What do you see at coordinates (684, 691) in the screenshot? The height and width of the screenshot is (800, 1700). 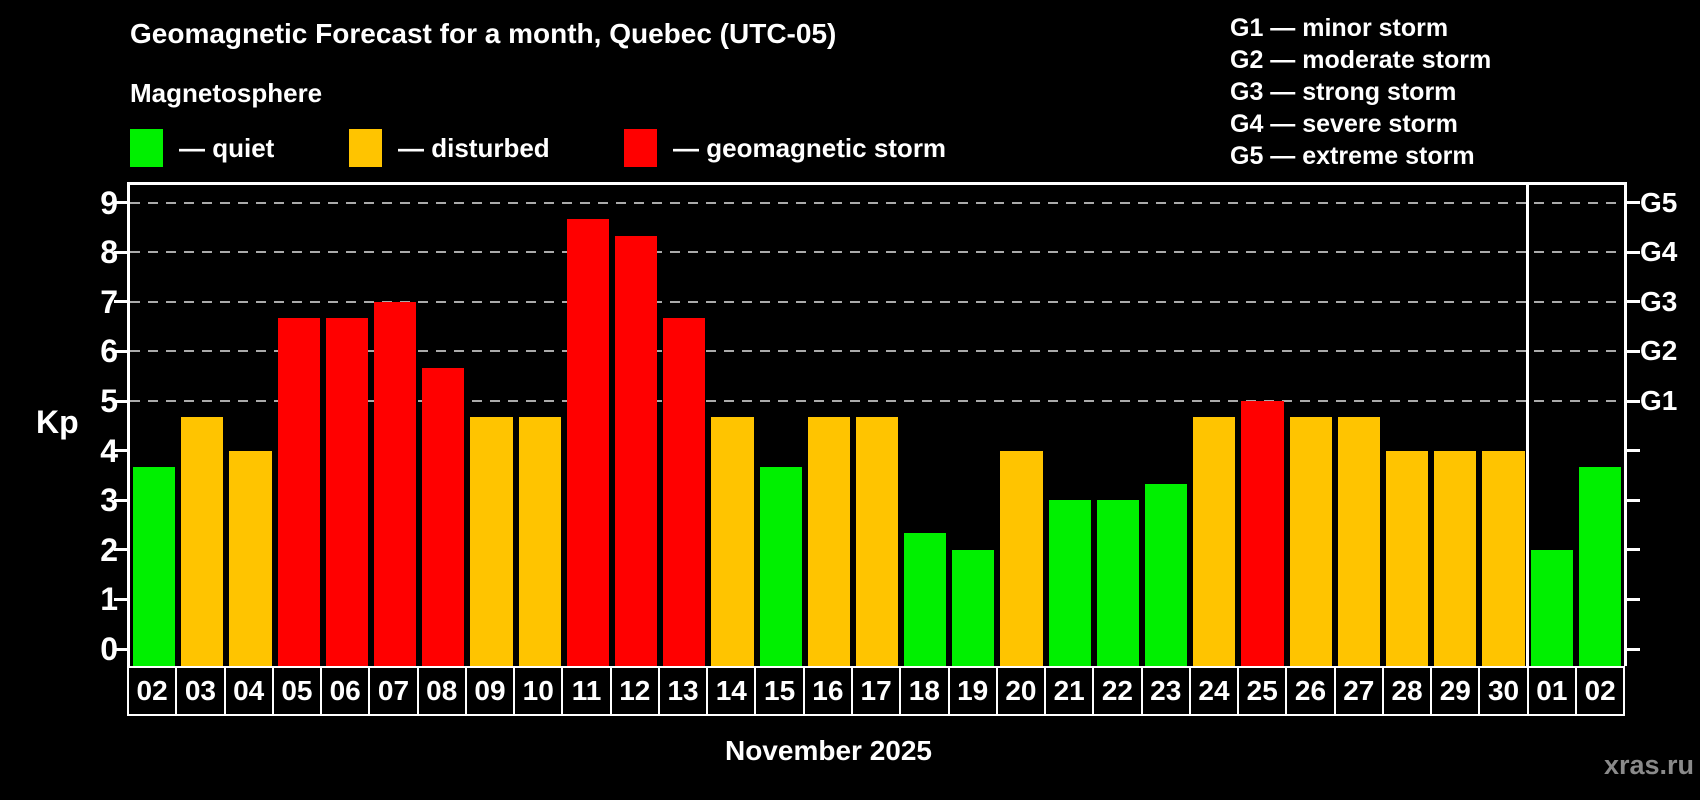 I see `day-label-13: 13` at bounding box center [684, 691].